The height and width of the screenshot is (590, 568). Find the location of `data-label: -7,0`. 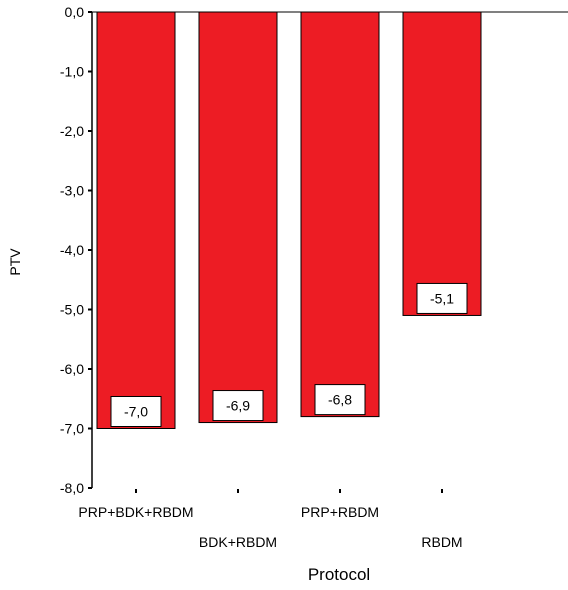

data-label: -7,0 is located at coordinates (136, 412).